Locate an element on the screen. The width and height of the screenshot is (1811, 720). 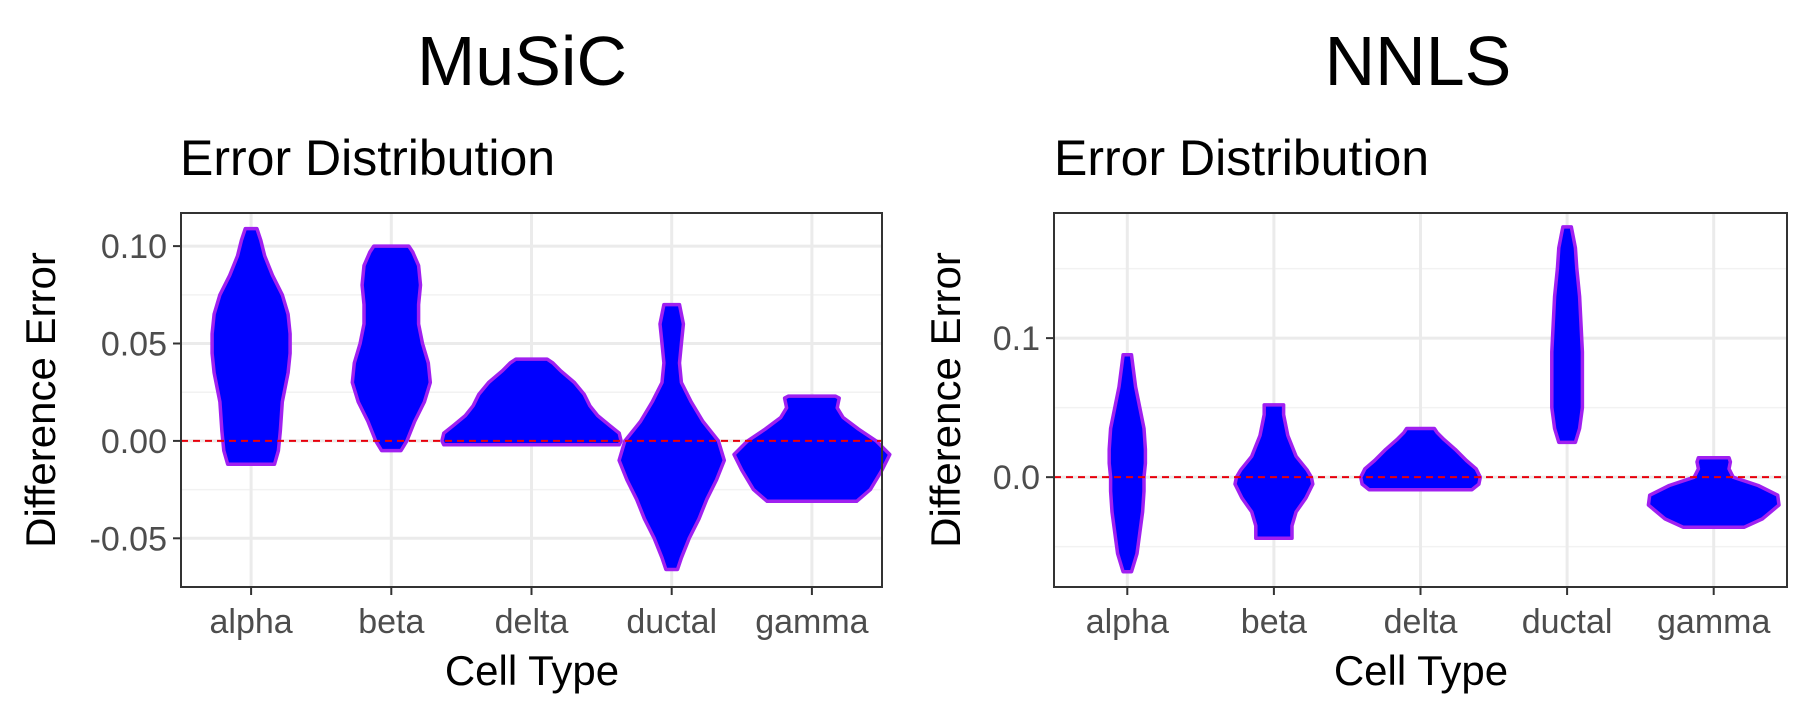
music-x-tick-label-delta: delta is located at coordinates (532, 622).